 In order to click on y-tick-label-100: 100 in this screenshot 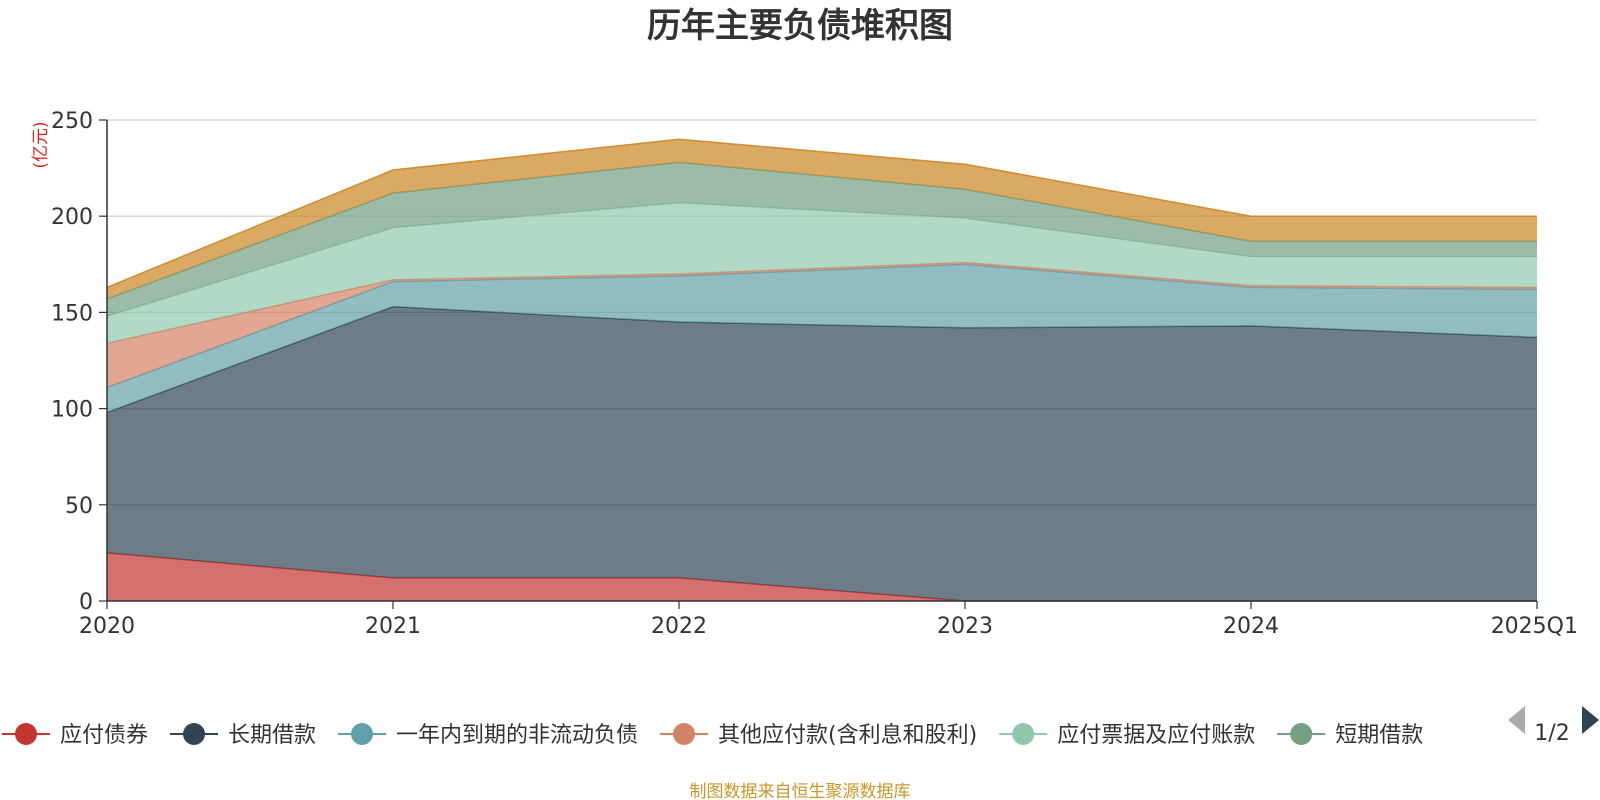, I will do `click(72, 410)`.